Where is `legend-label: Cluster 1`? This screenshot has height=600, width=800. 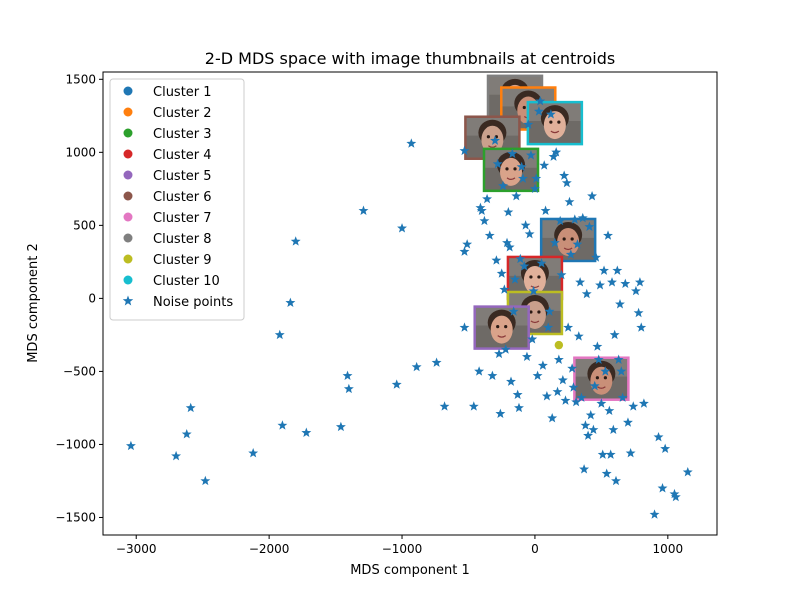 legend-label: Cluster 1 is located at coordinates (182, 92).